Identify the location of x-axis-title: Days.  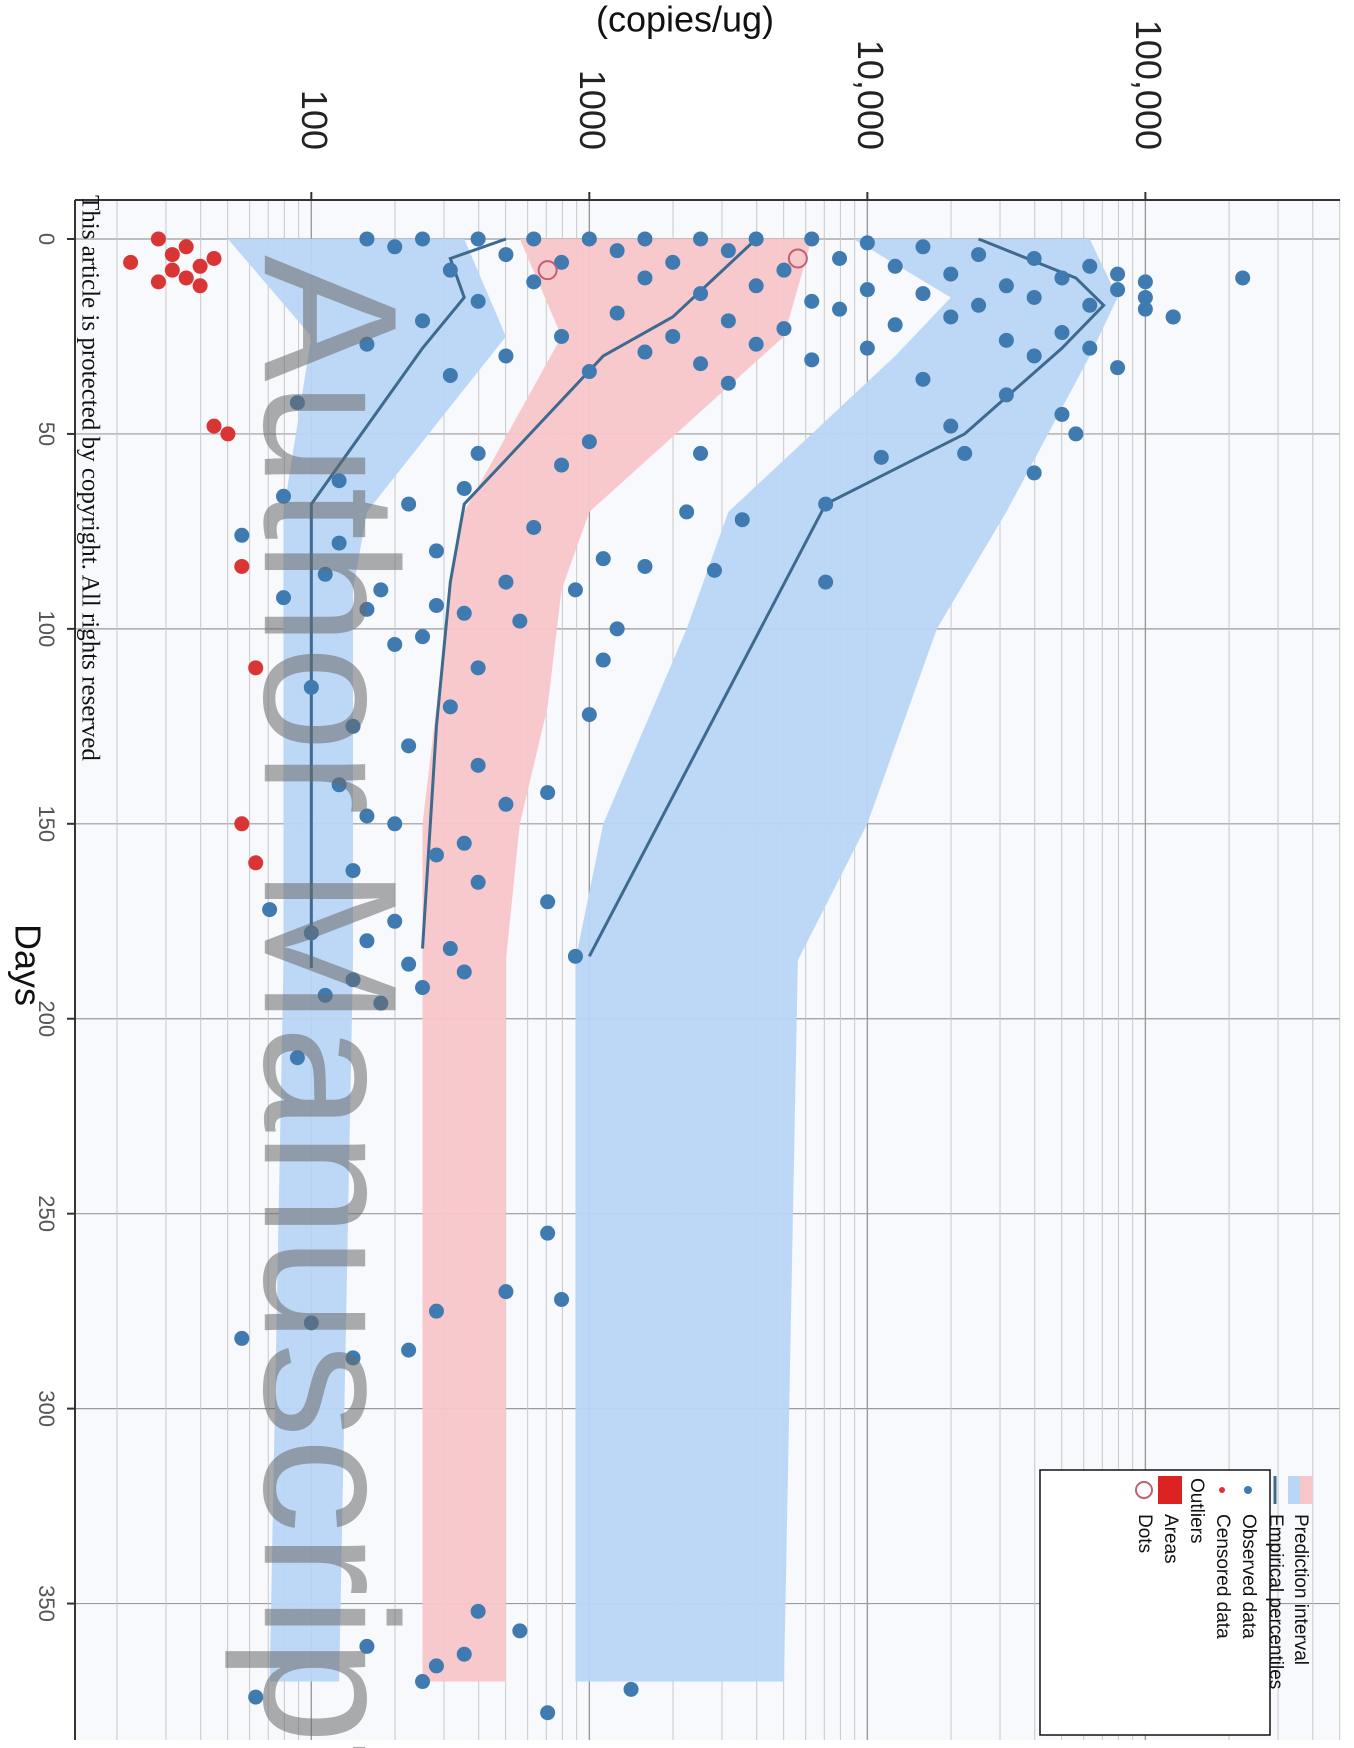
(27, 965).